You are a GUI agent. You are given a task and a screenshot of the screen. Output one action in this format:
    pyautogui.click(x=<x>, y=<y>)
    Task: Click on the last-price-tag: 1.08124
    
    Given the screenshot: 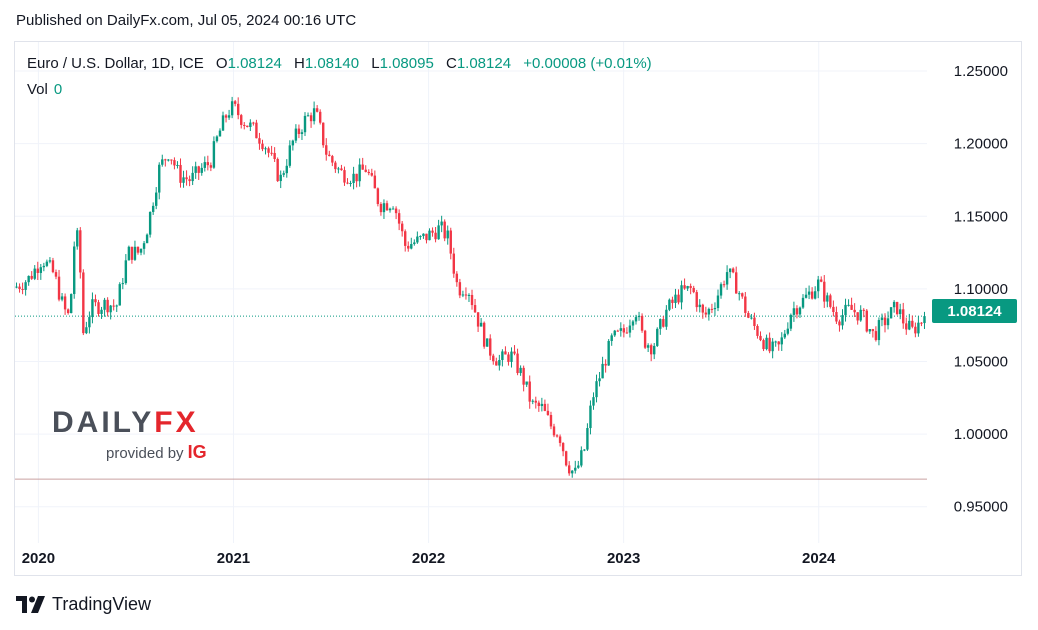 What is the action you would take?
    pyautogui.click(x=974, y=311)
    